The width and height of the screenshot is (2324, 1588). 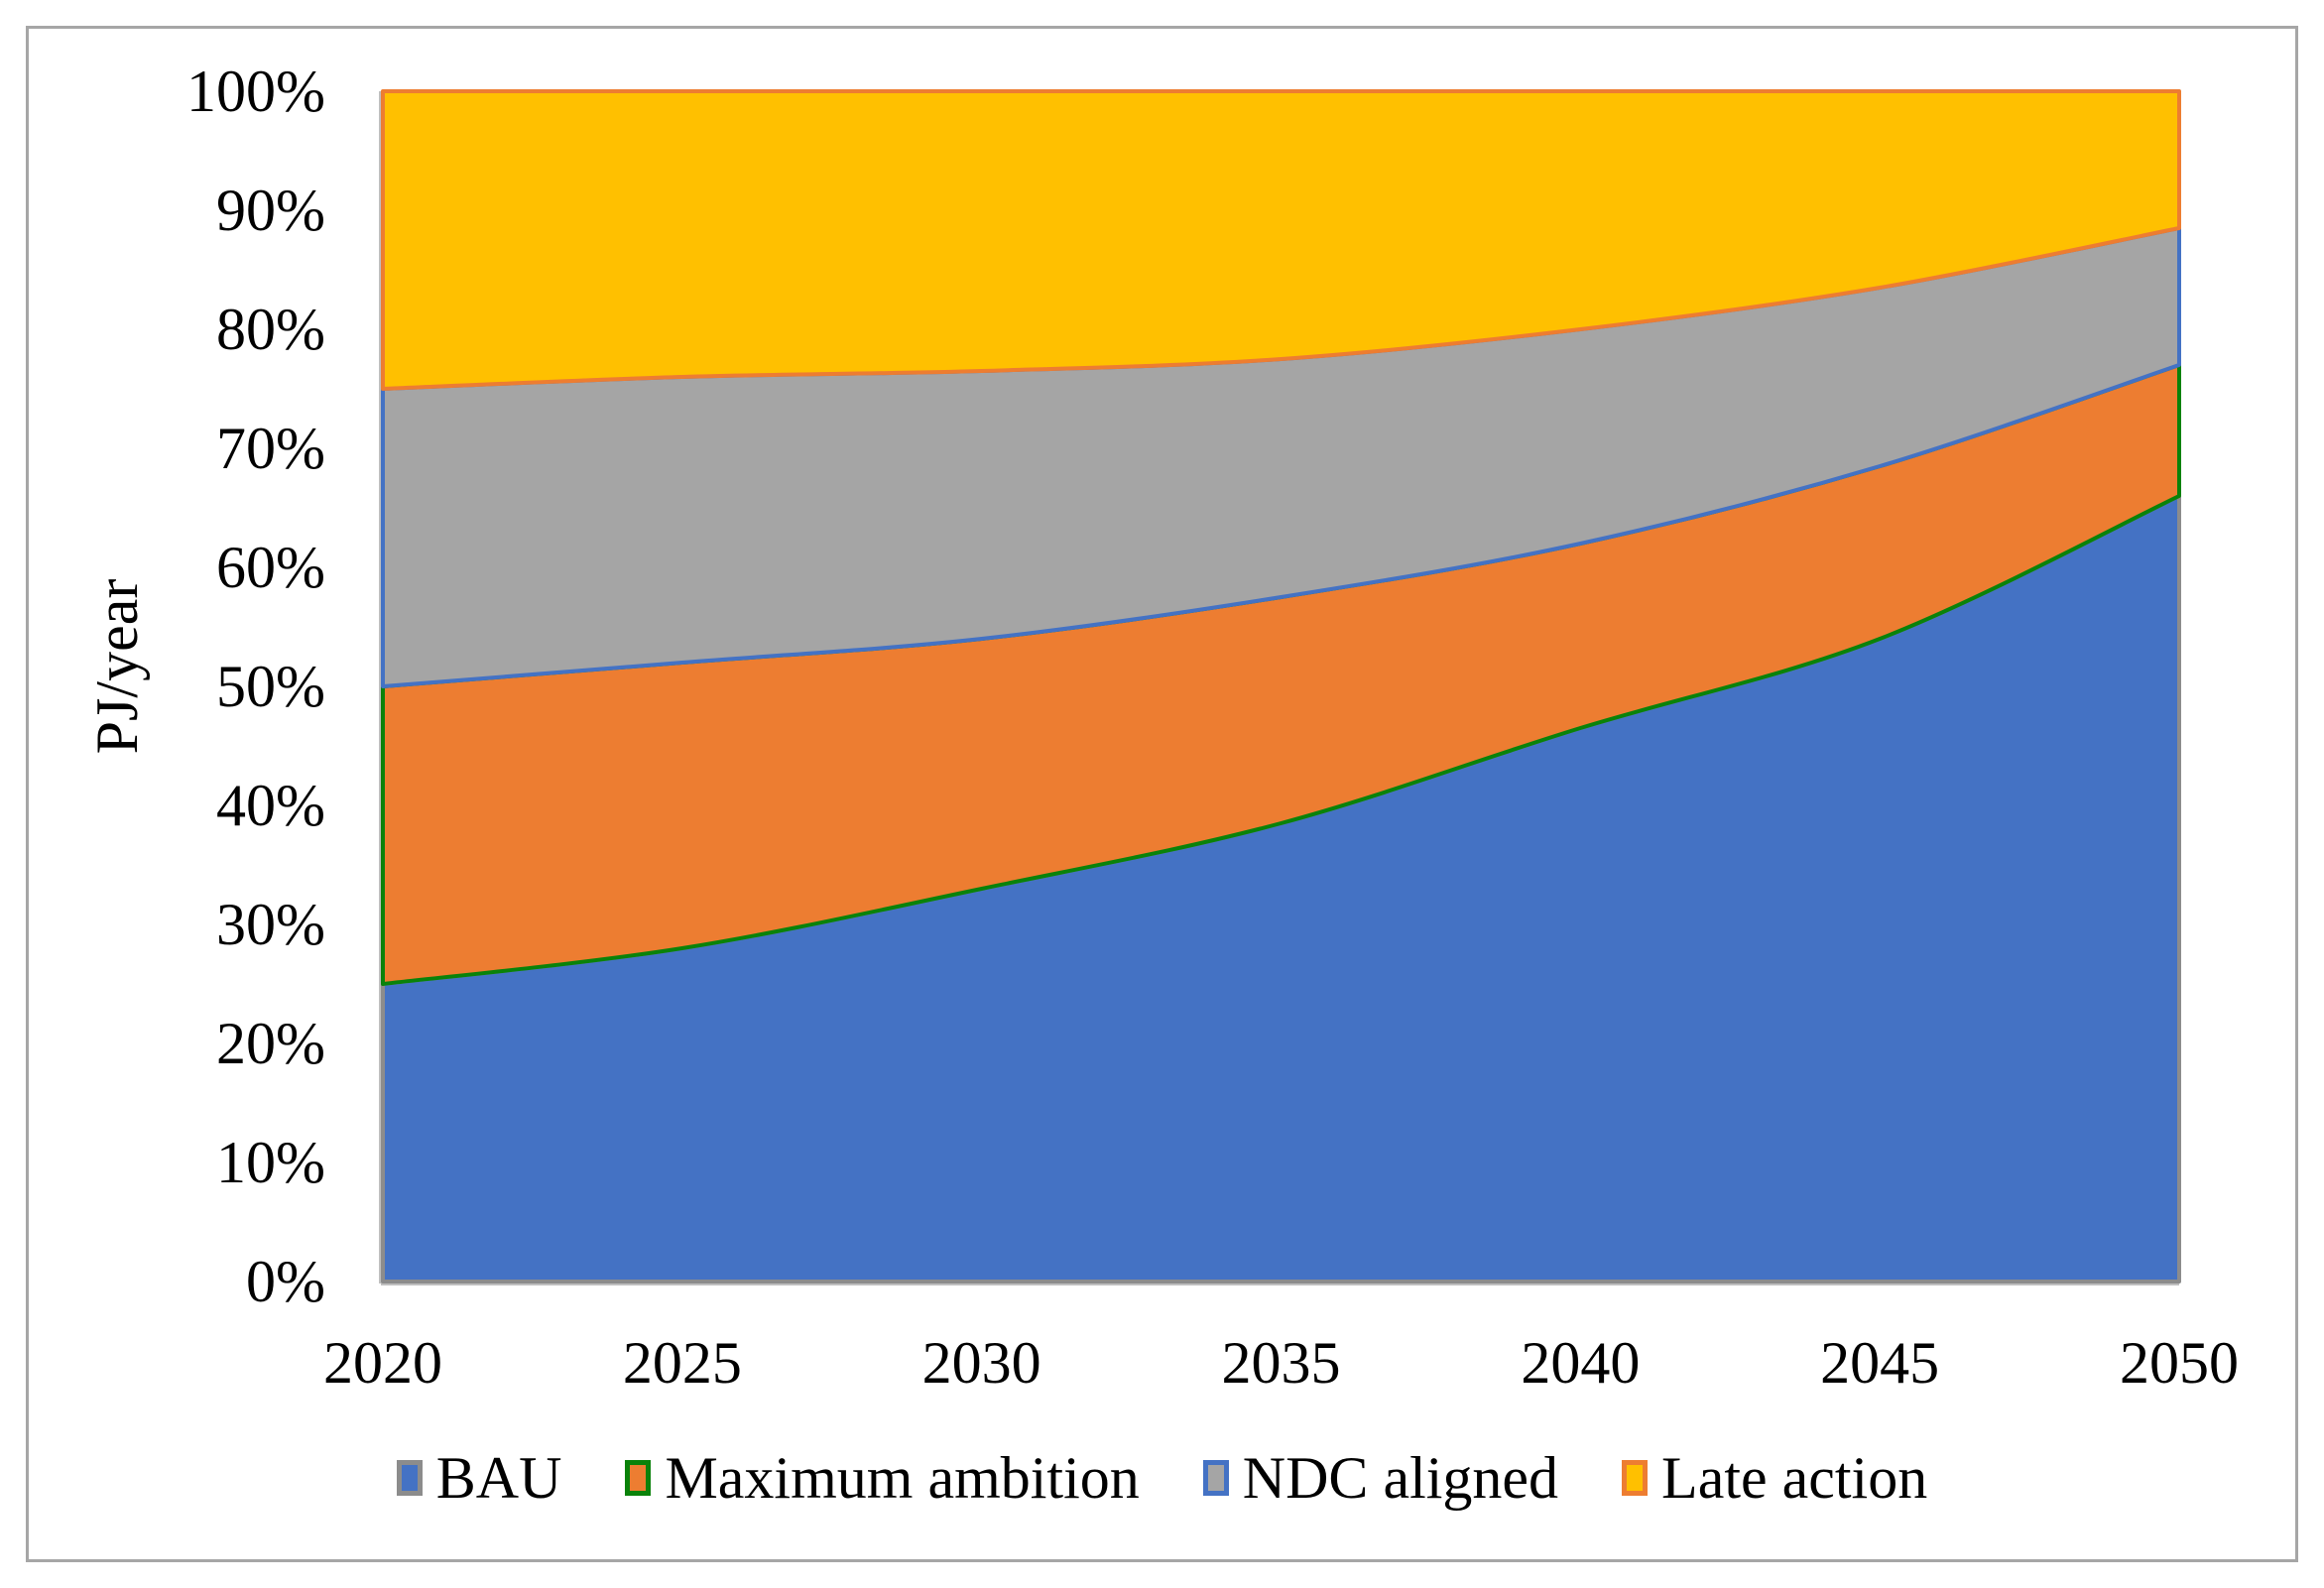 What do you see at coordinates (256, 91) in the screenshot?
I see `y-tick-label: 100%` at bounding box center [256, 91].